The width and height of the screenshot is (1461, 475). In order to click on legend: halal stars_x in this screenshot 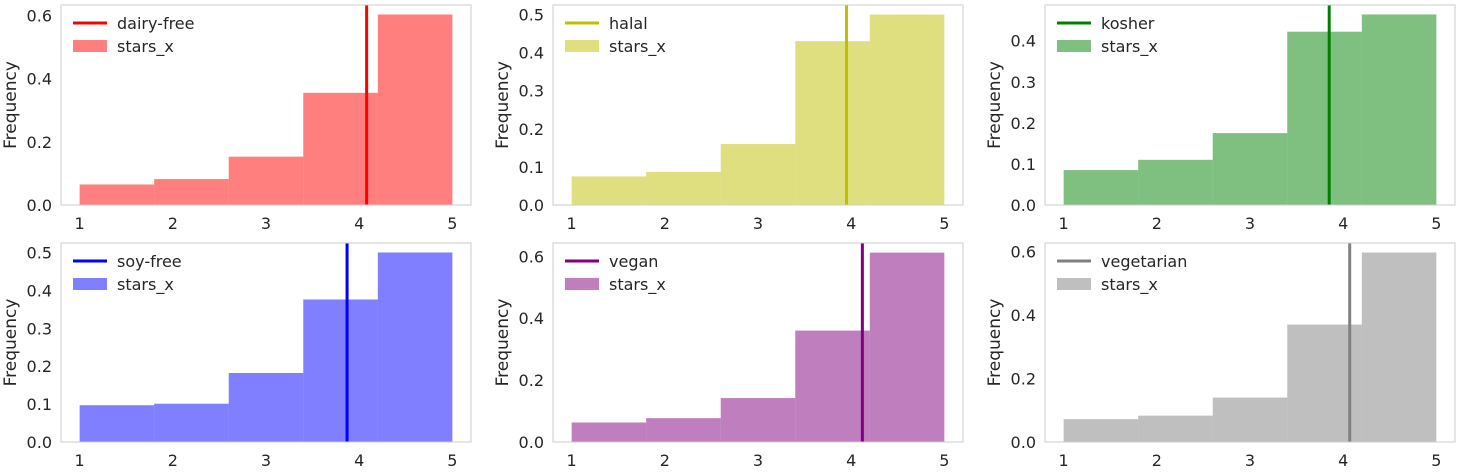, I will do `click(615, 35)`.